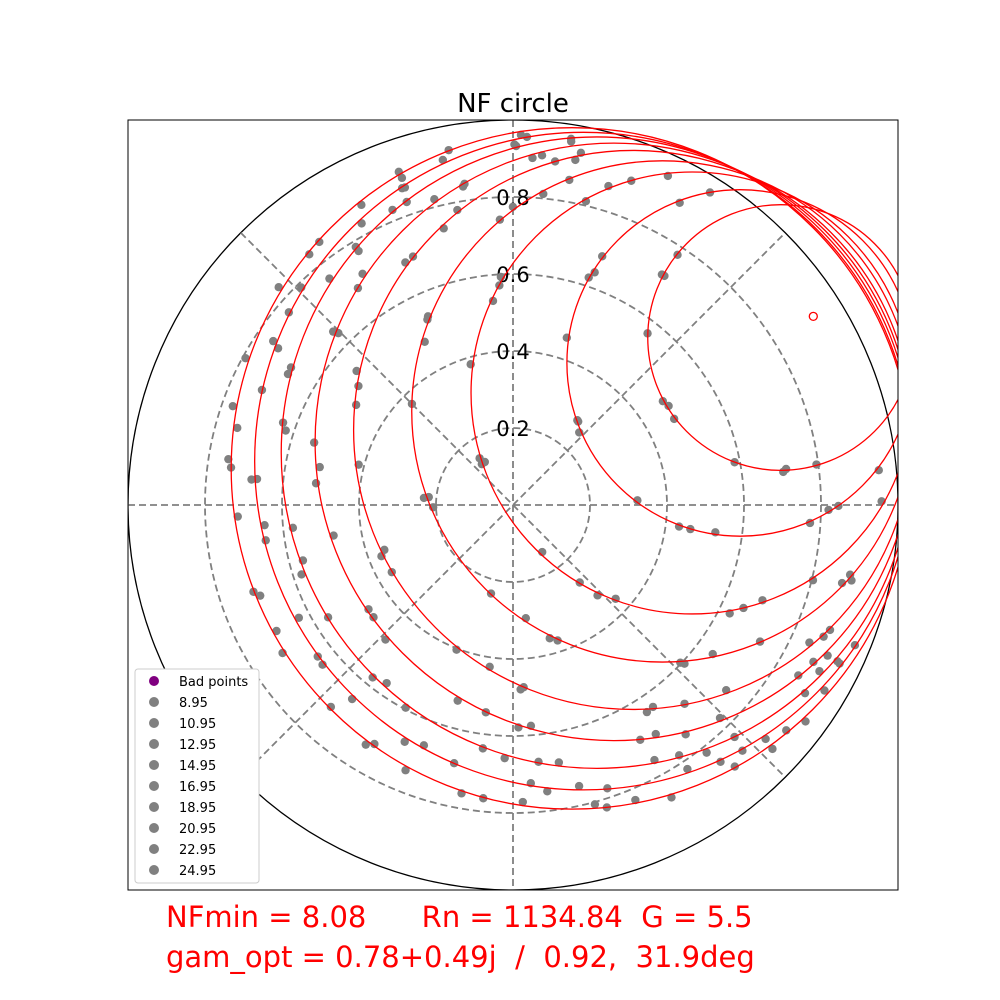 This screenshot has height=1000, width=1000. I want to click on chart-title: NF circle, so click(513, 104).